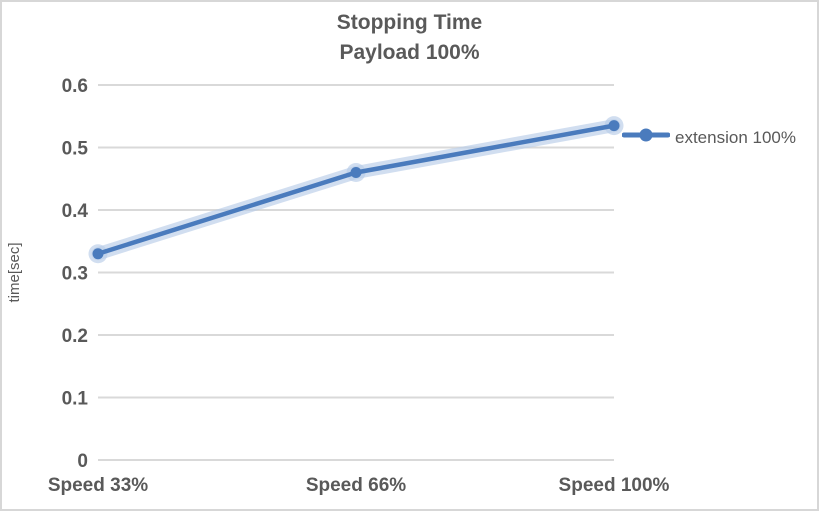 Image resolution: width=819 pixels, height=511 pixels. I want to click on chart-title: Stopping Time Payload 100%, so click(409, 38).